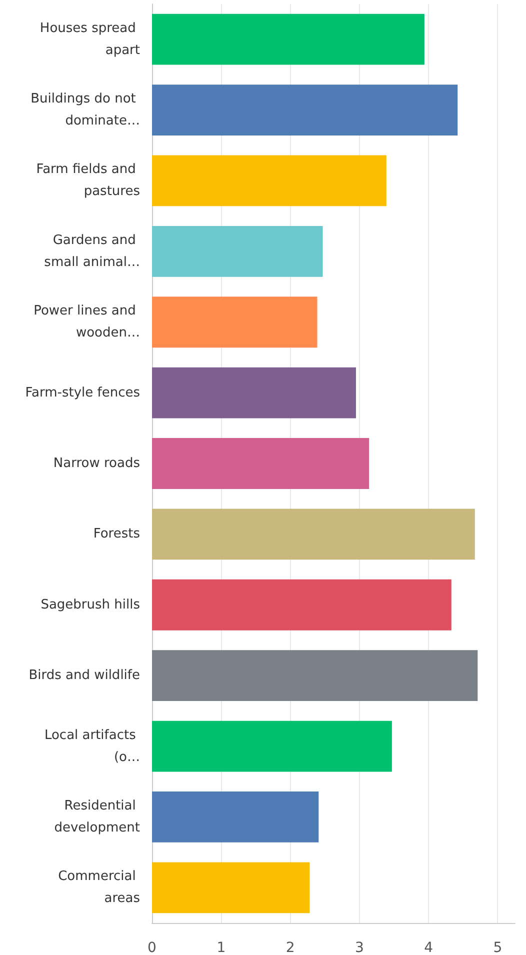 This screenshot has height=955, width=526. Describe the element at coordinates (88, 181) in the screenshot. I see `y-tick-label: Farm fields and pastures` at that location.